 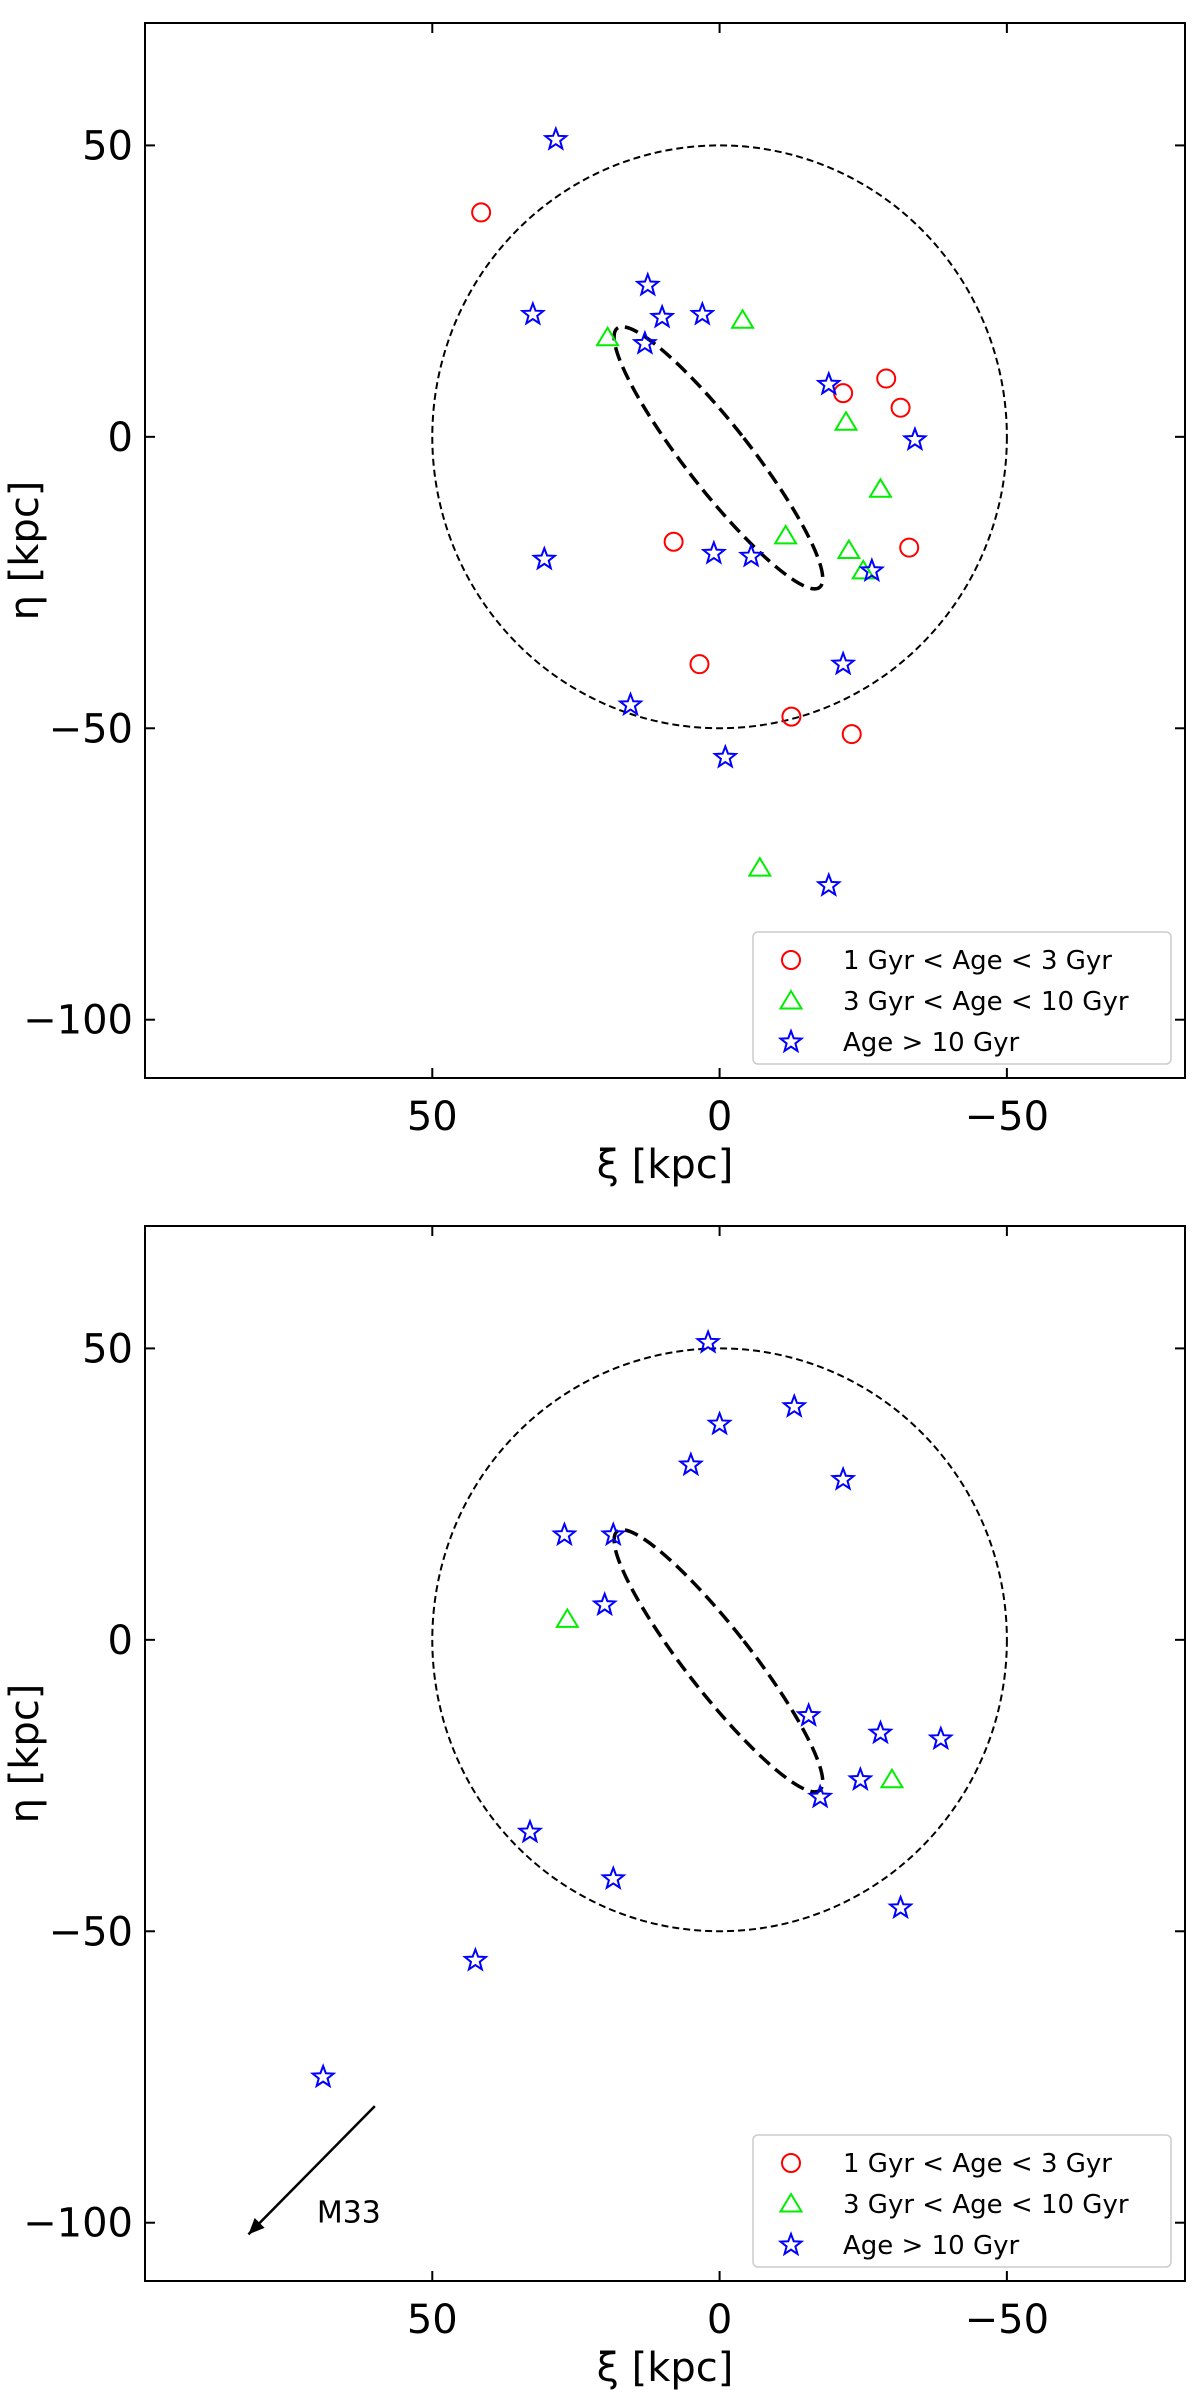 What do you see at coordinates (256, 2226) in the screenshot?
I see `m33-arrow-head` at bounding box center [256, 2226].